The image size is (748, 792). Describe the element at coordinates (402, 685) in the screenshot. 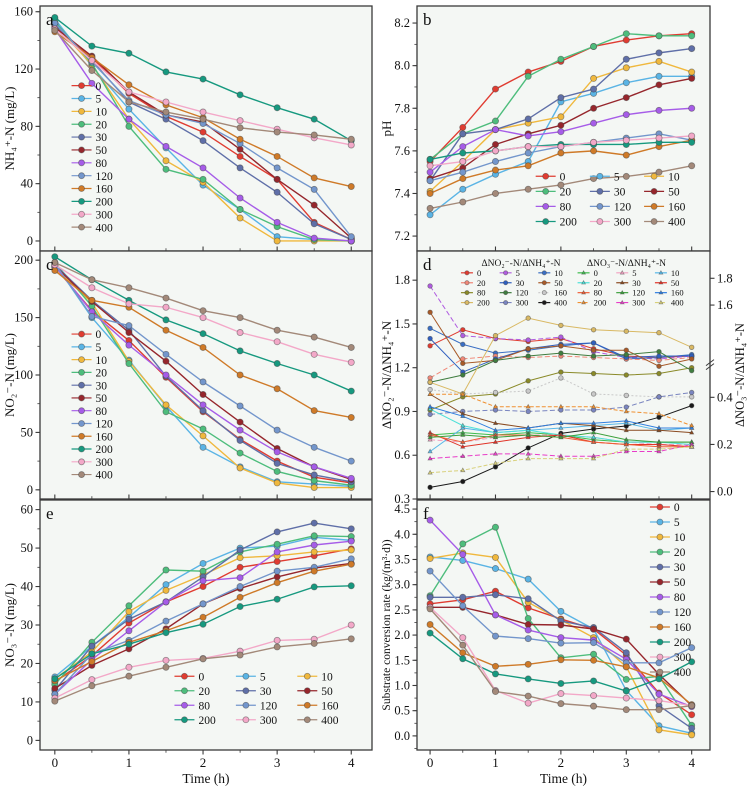

I see `y-tick-label: 1.0` at that location.